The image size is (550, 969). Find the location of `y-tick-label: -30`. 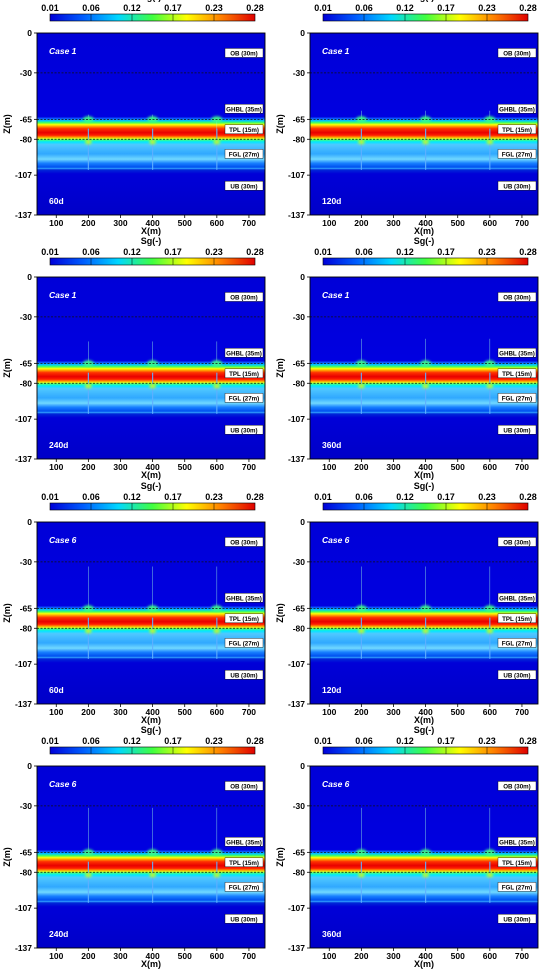

y-tick-label: -30 is located at coordinates (299, 562).